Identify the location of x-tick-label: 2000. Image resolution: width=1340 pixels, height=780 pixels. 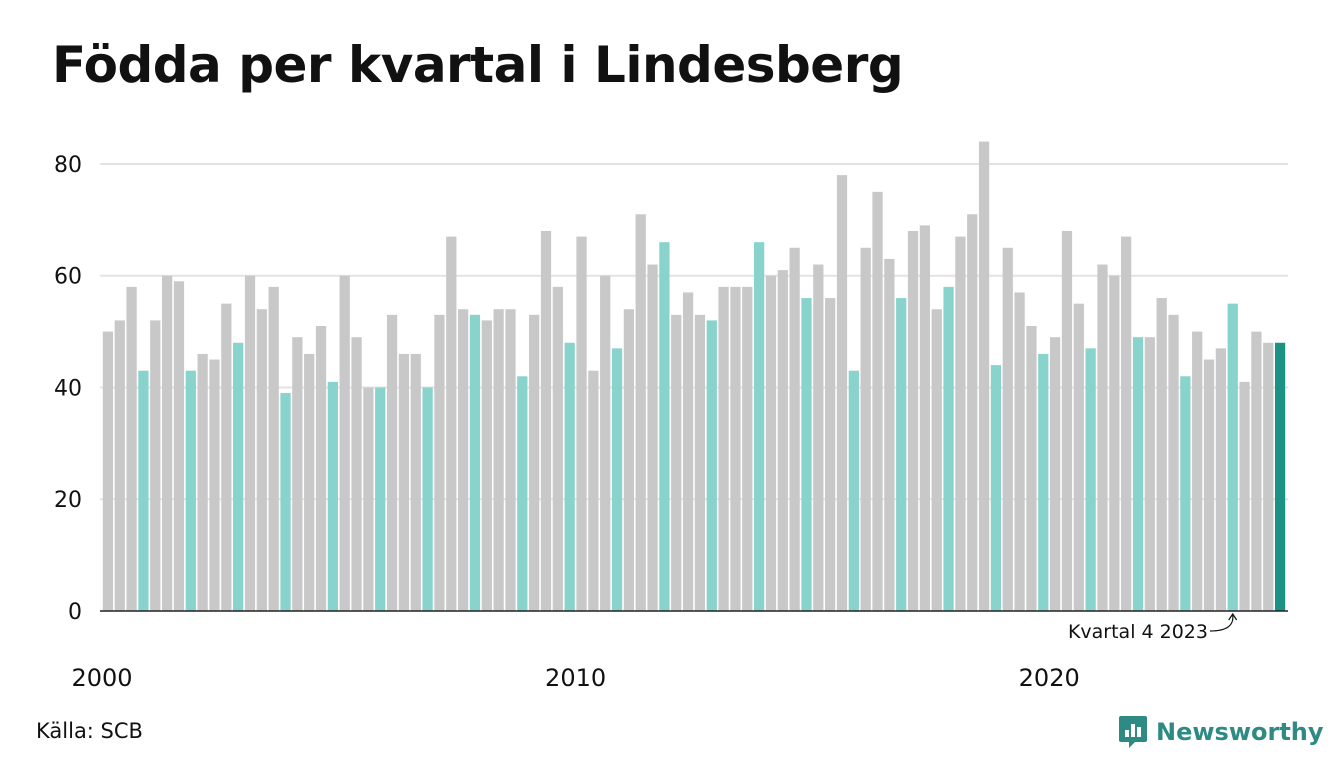
(101, 678).